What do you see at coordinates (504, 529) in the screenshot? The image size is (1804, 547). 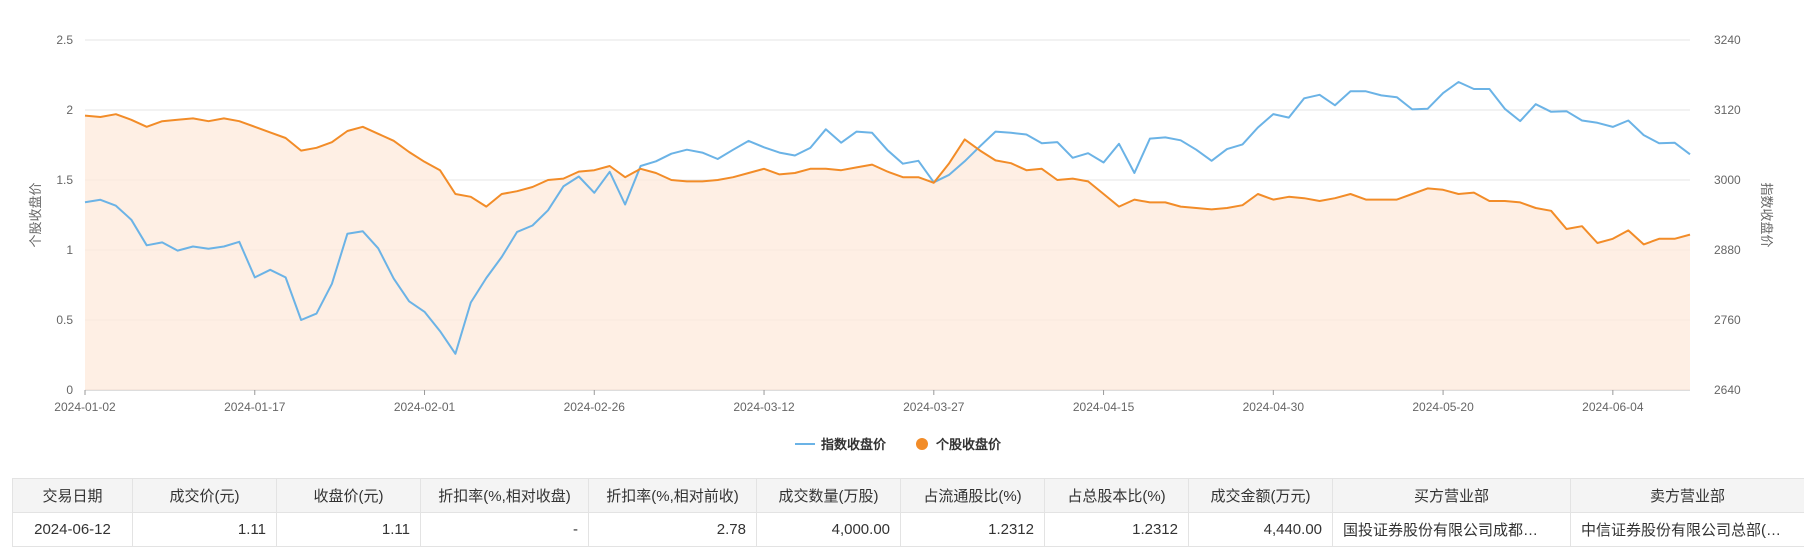 I see `cell-discount-close: -` at bounding box center [504, 529].